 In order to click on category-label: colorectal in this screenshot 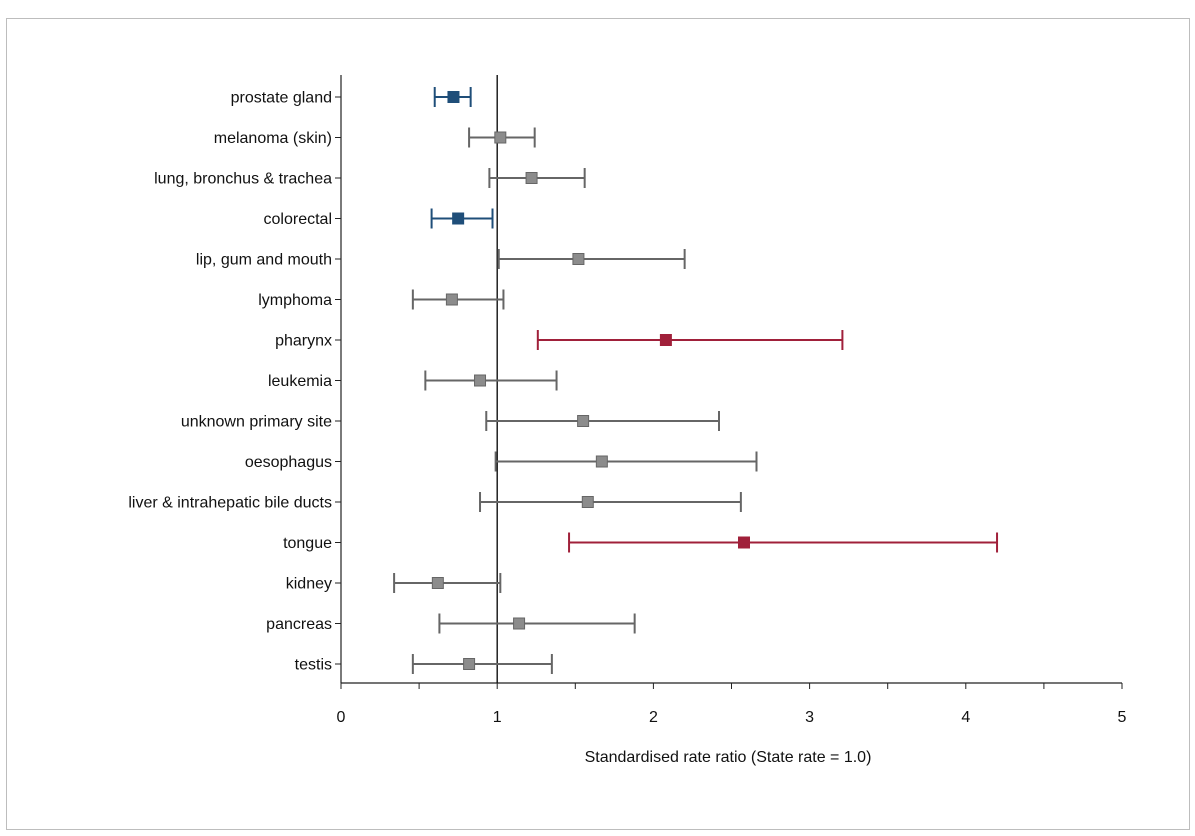, I will do `click(298, 219)`.